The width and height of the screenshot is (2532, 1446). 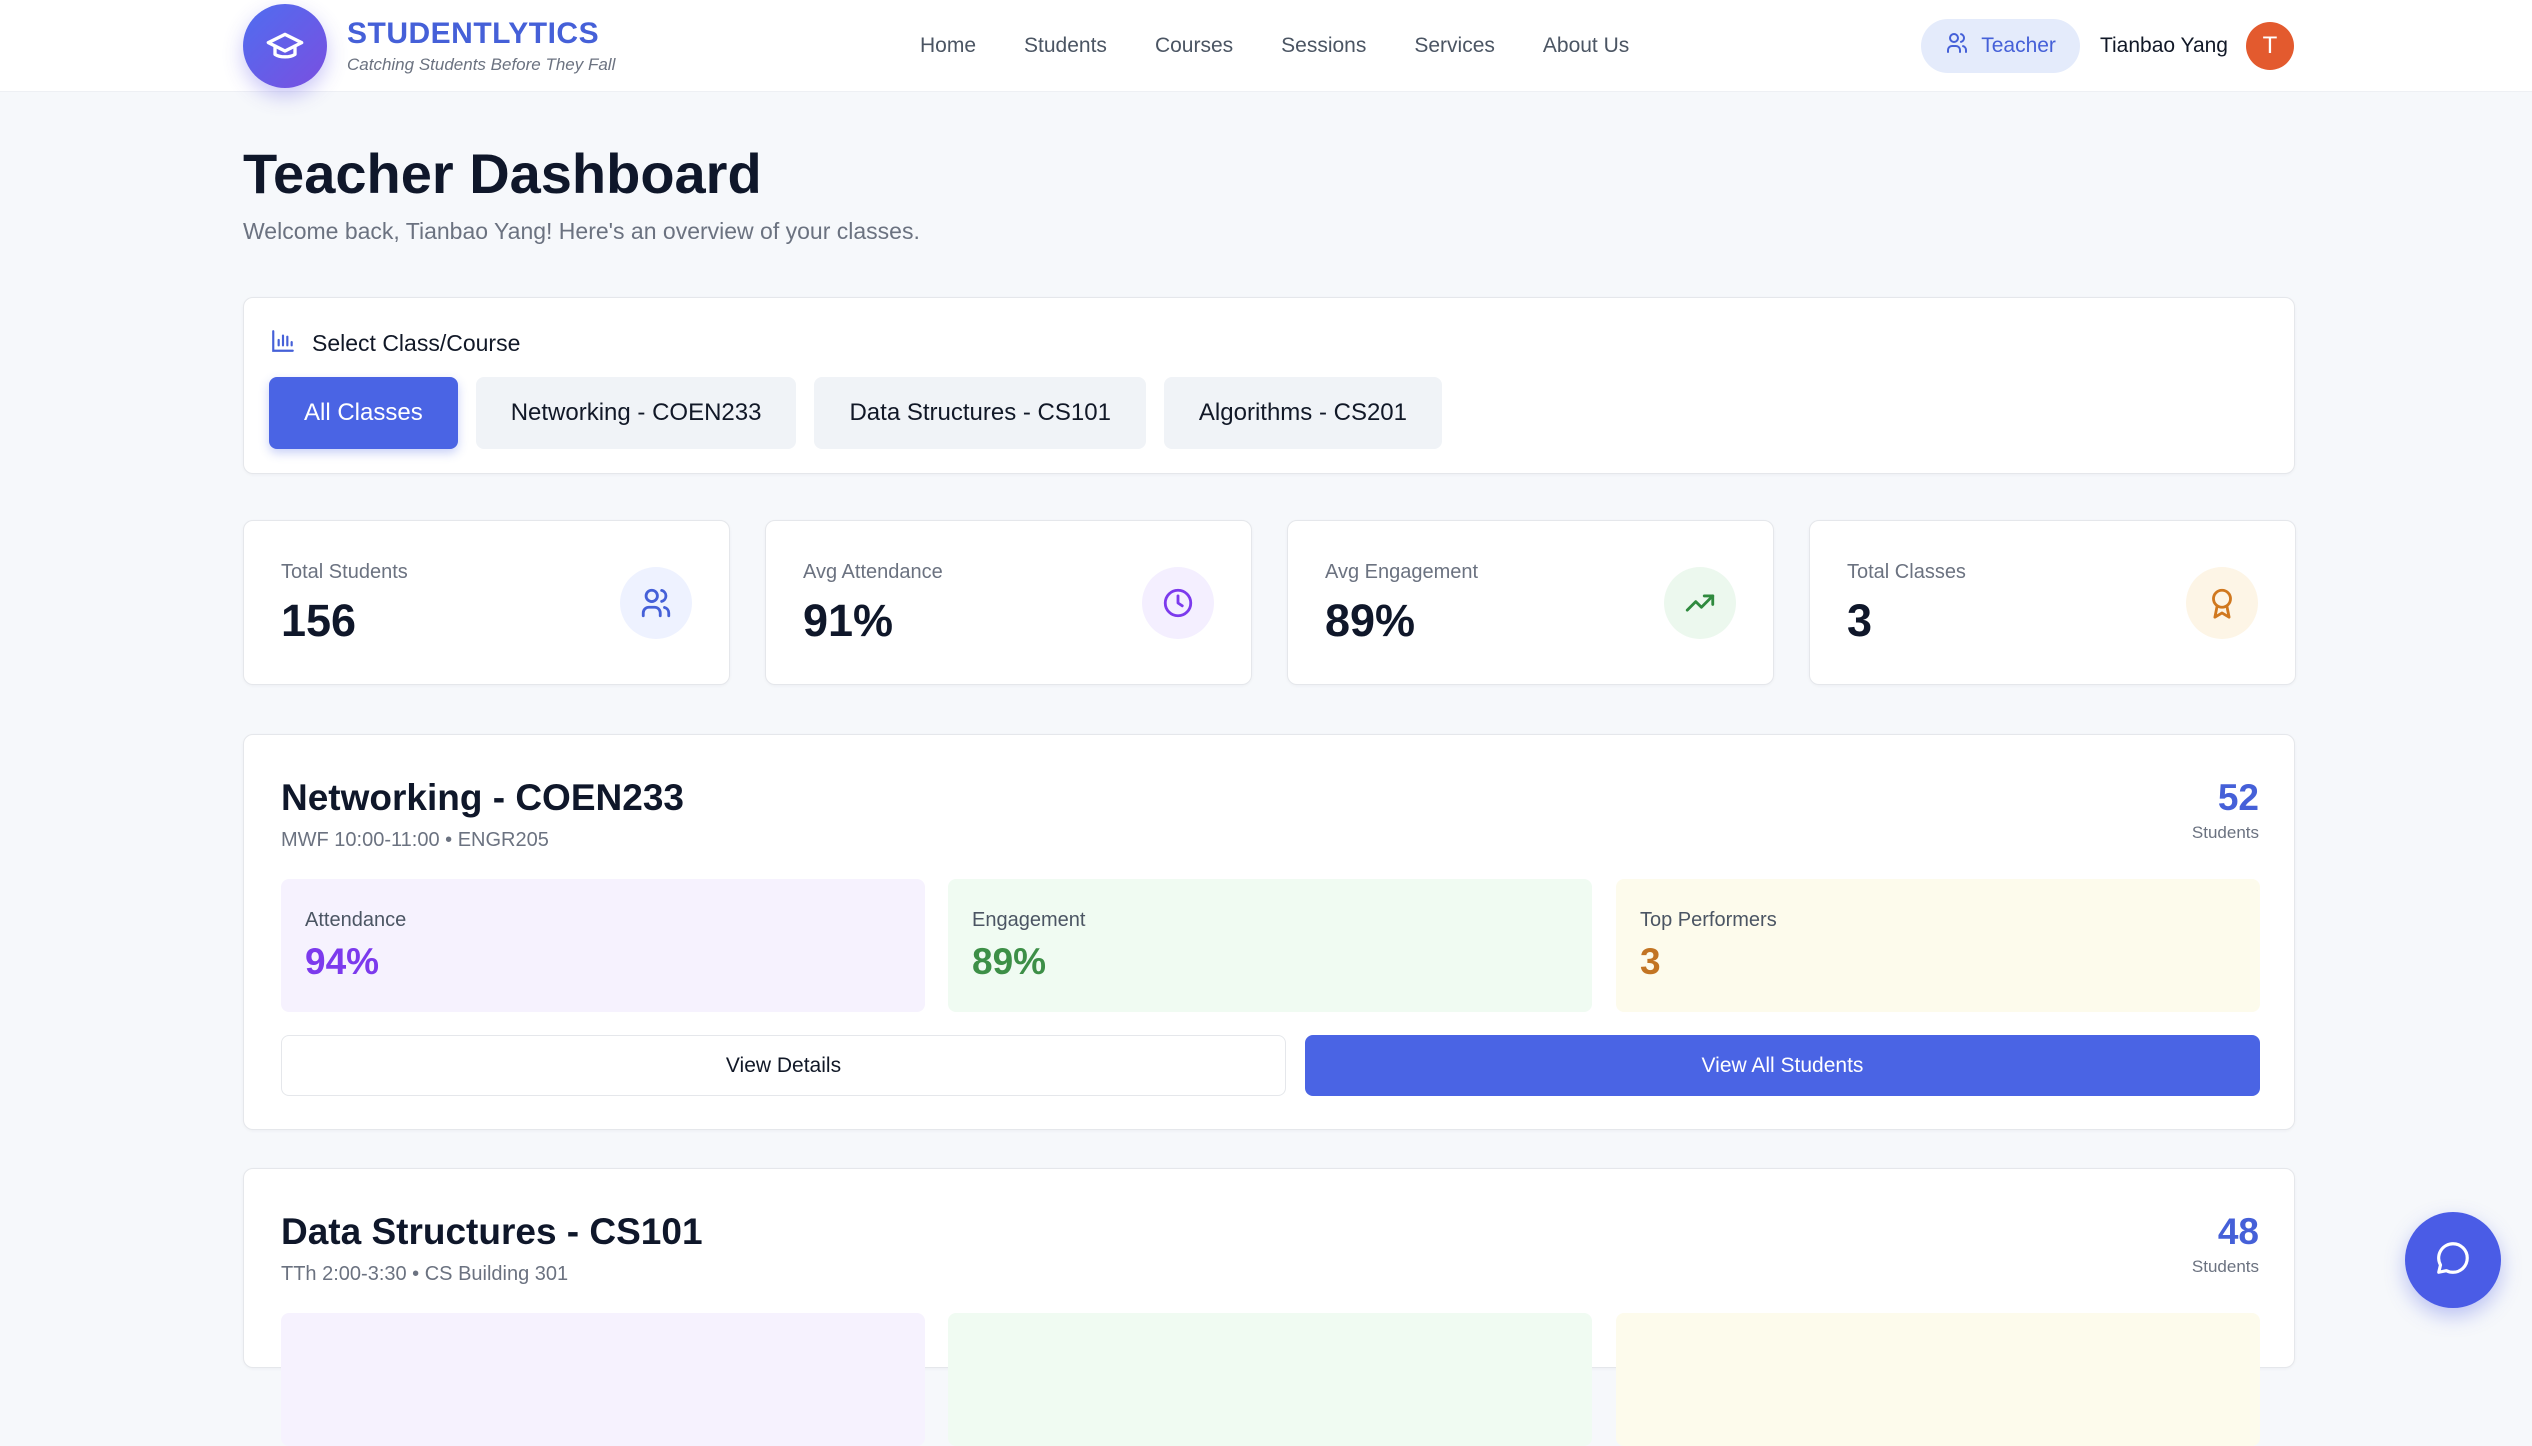 What do you see at coordinates (1302, 413) in the screenshot?
I see `tab-algorithms-cs201: Algorithms - CS201` at bounding box center [1302, 413].